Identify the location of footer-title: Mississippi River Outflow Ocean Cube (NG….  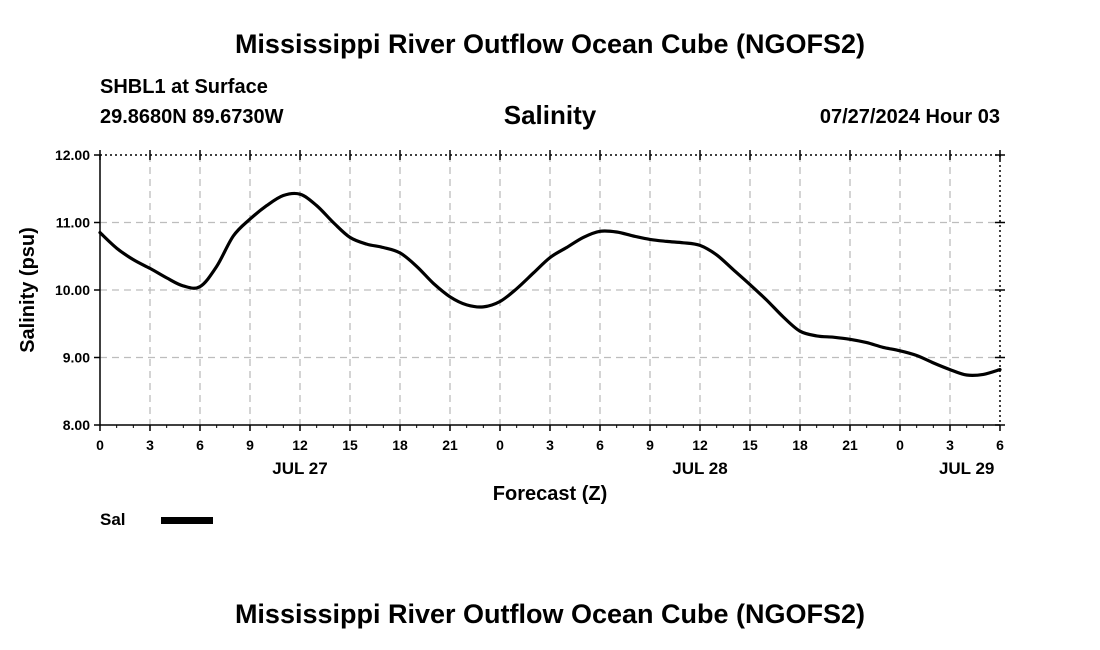
(550, 614).